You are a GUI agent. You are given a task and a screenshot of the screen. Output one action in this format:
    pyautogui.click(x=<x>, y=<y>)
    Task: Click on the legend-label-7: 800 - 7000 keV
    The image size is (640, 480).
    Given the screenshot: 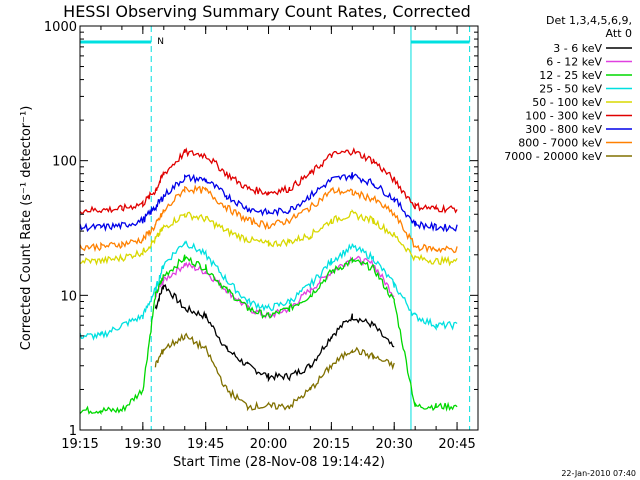 What is the action you would take?
    pyautogui.click(x=560, y=143)
    